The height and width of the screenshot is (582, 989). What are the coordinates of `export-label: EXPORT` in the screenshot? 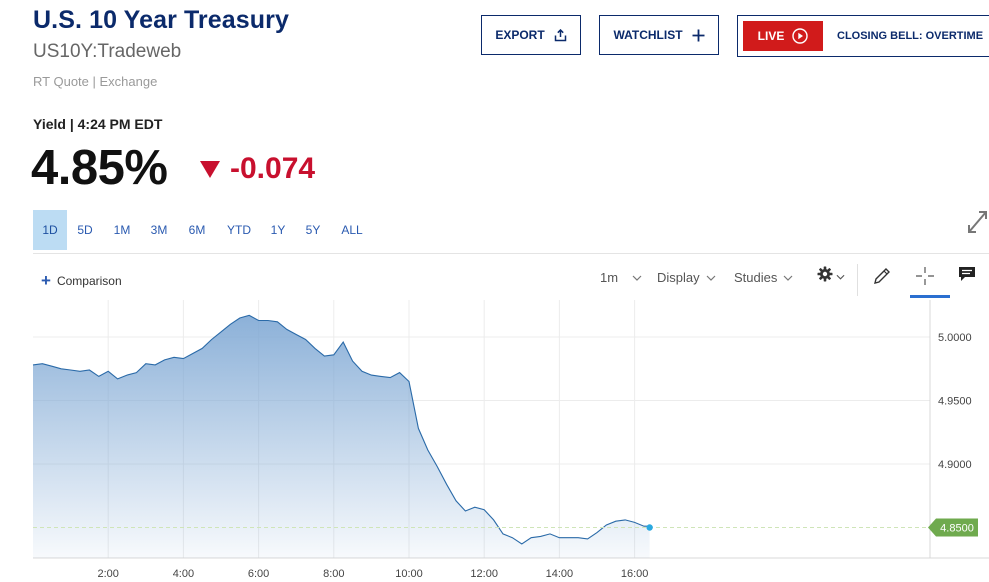 It's located at (520, 35).